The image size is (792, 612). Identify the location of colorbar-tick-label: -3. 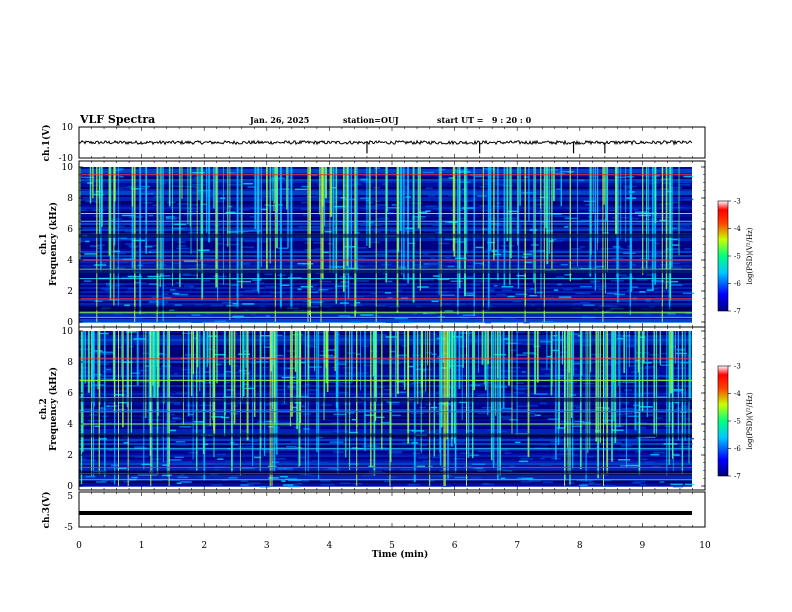
(737, 367).